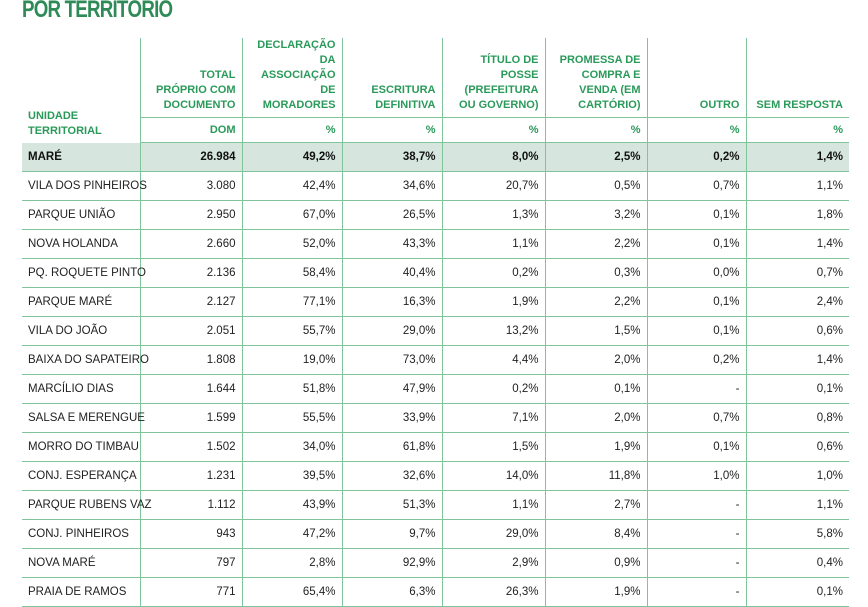  I want to click on table-cell: 5,8%, so click(797, 534).